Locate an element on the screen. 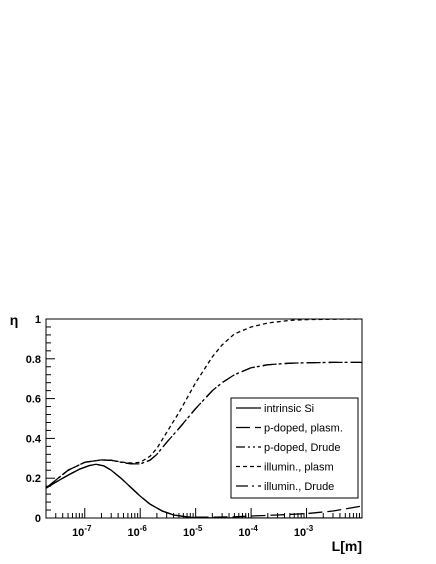  legend-label: illumin., plasm is located at coordinates (299, 468).